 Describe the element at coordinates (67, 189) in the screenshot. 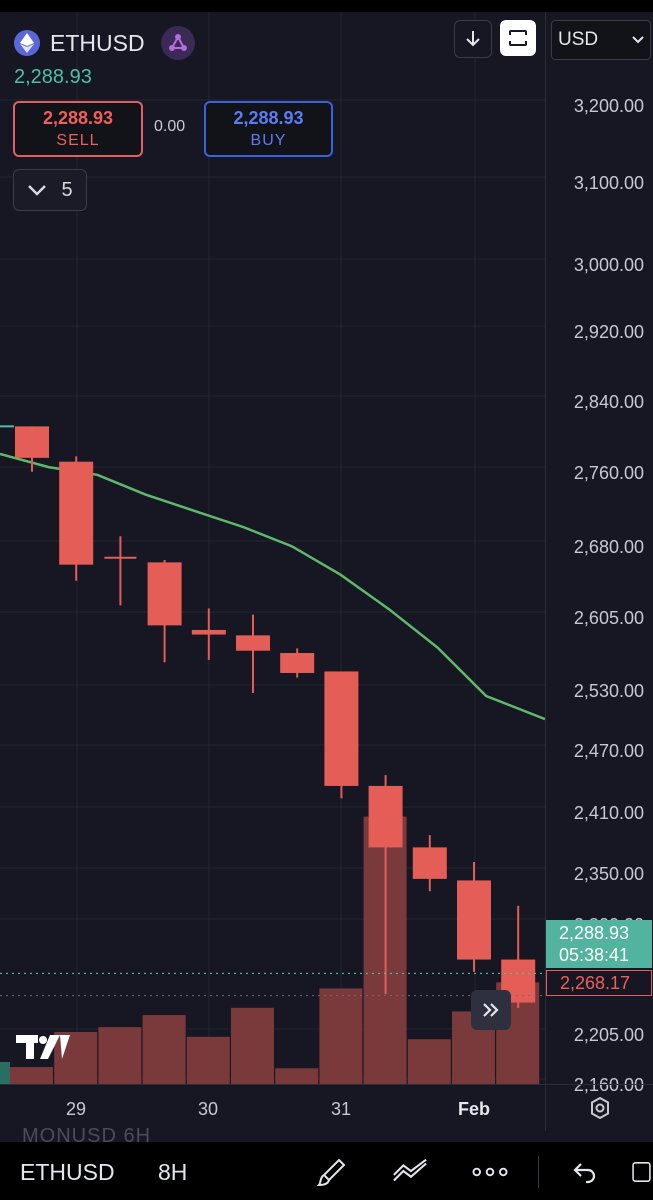

I see `indicators-count: 5` at that location.